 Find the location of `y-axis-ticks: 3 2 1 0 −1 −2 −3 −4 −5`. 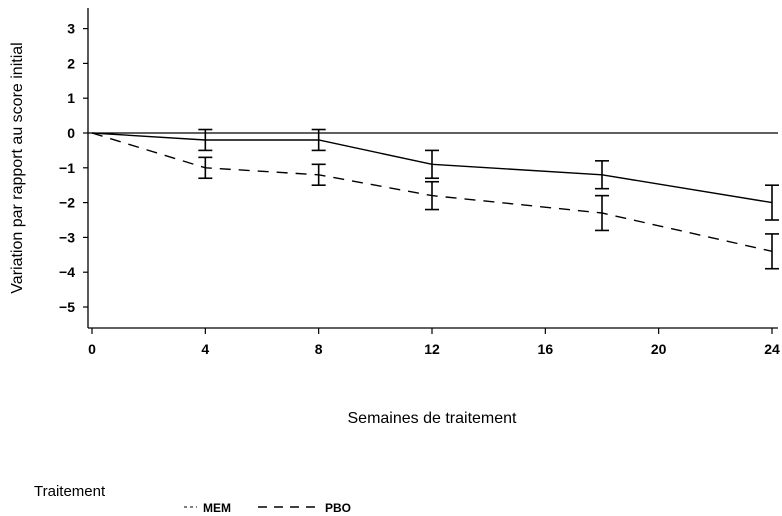

y-axis-ticks: 3 2 1 0 −1 −2 −3 −4 −5 is located at coordinates (73, 168).